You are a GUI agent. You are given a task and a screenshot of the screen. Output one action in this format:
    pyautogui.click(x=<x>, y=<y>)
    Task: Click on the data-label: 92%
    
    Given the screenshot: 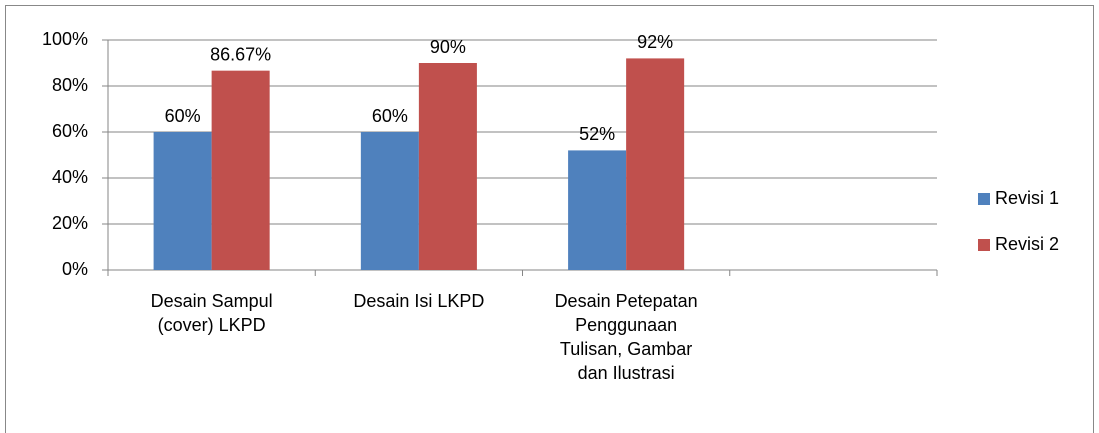 What is the action you would take?
    pyautogui.click(x=655, y=42)
    